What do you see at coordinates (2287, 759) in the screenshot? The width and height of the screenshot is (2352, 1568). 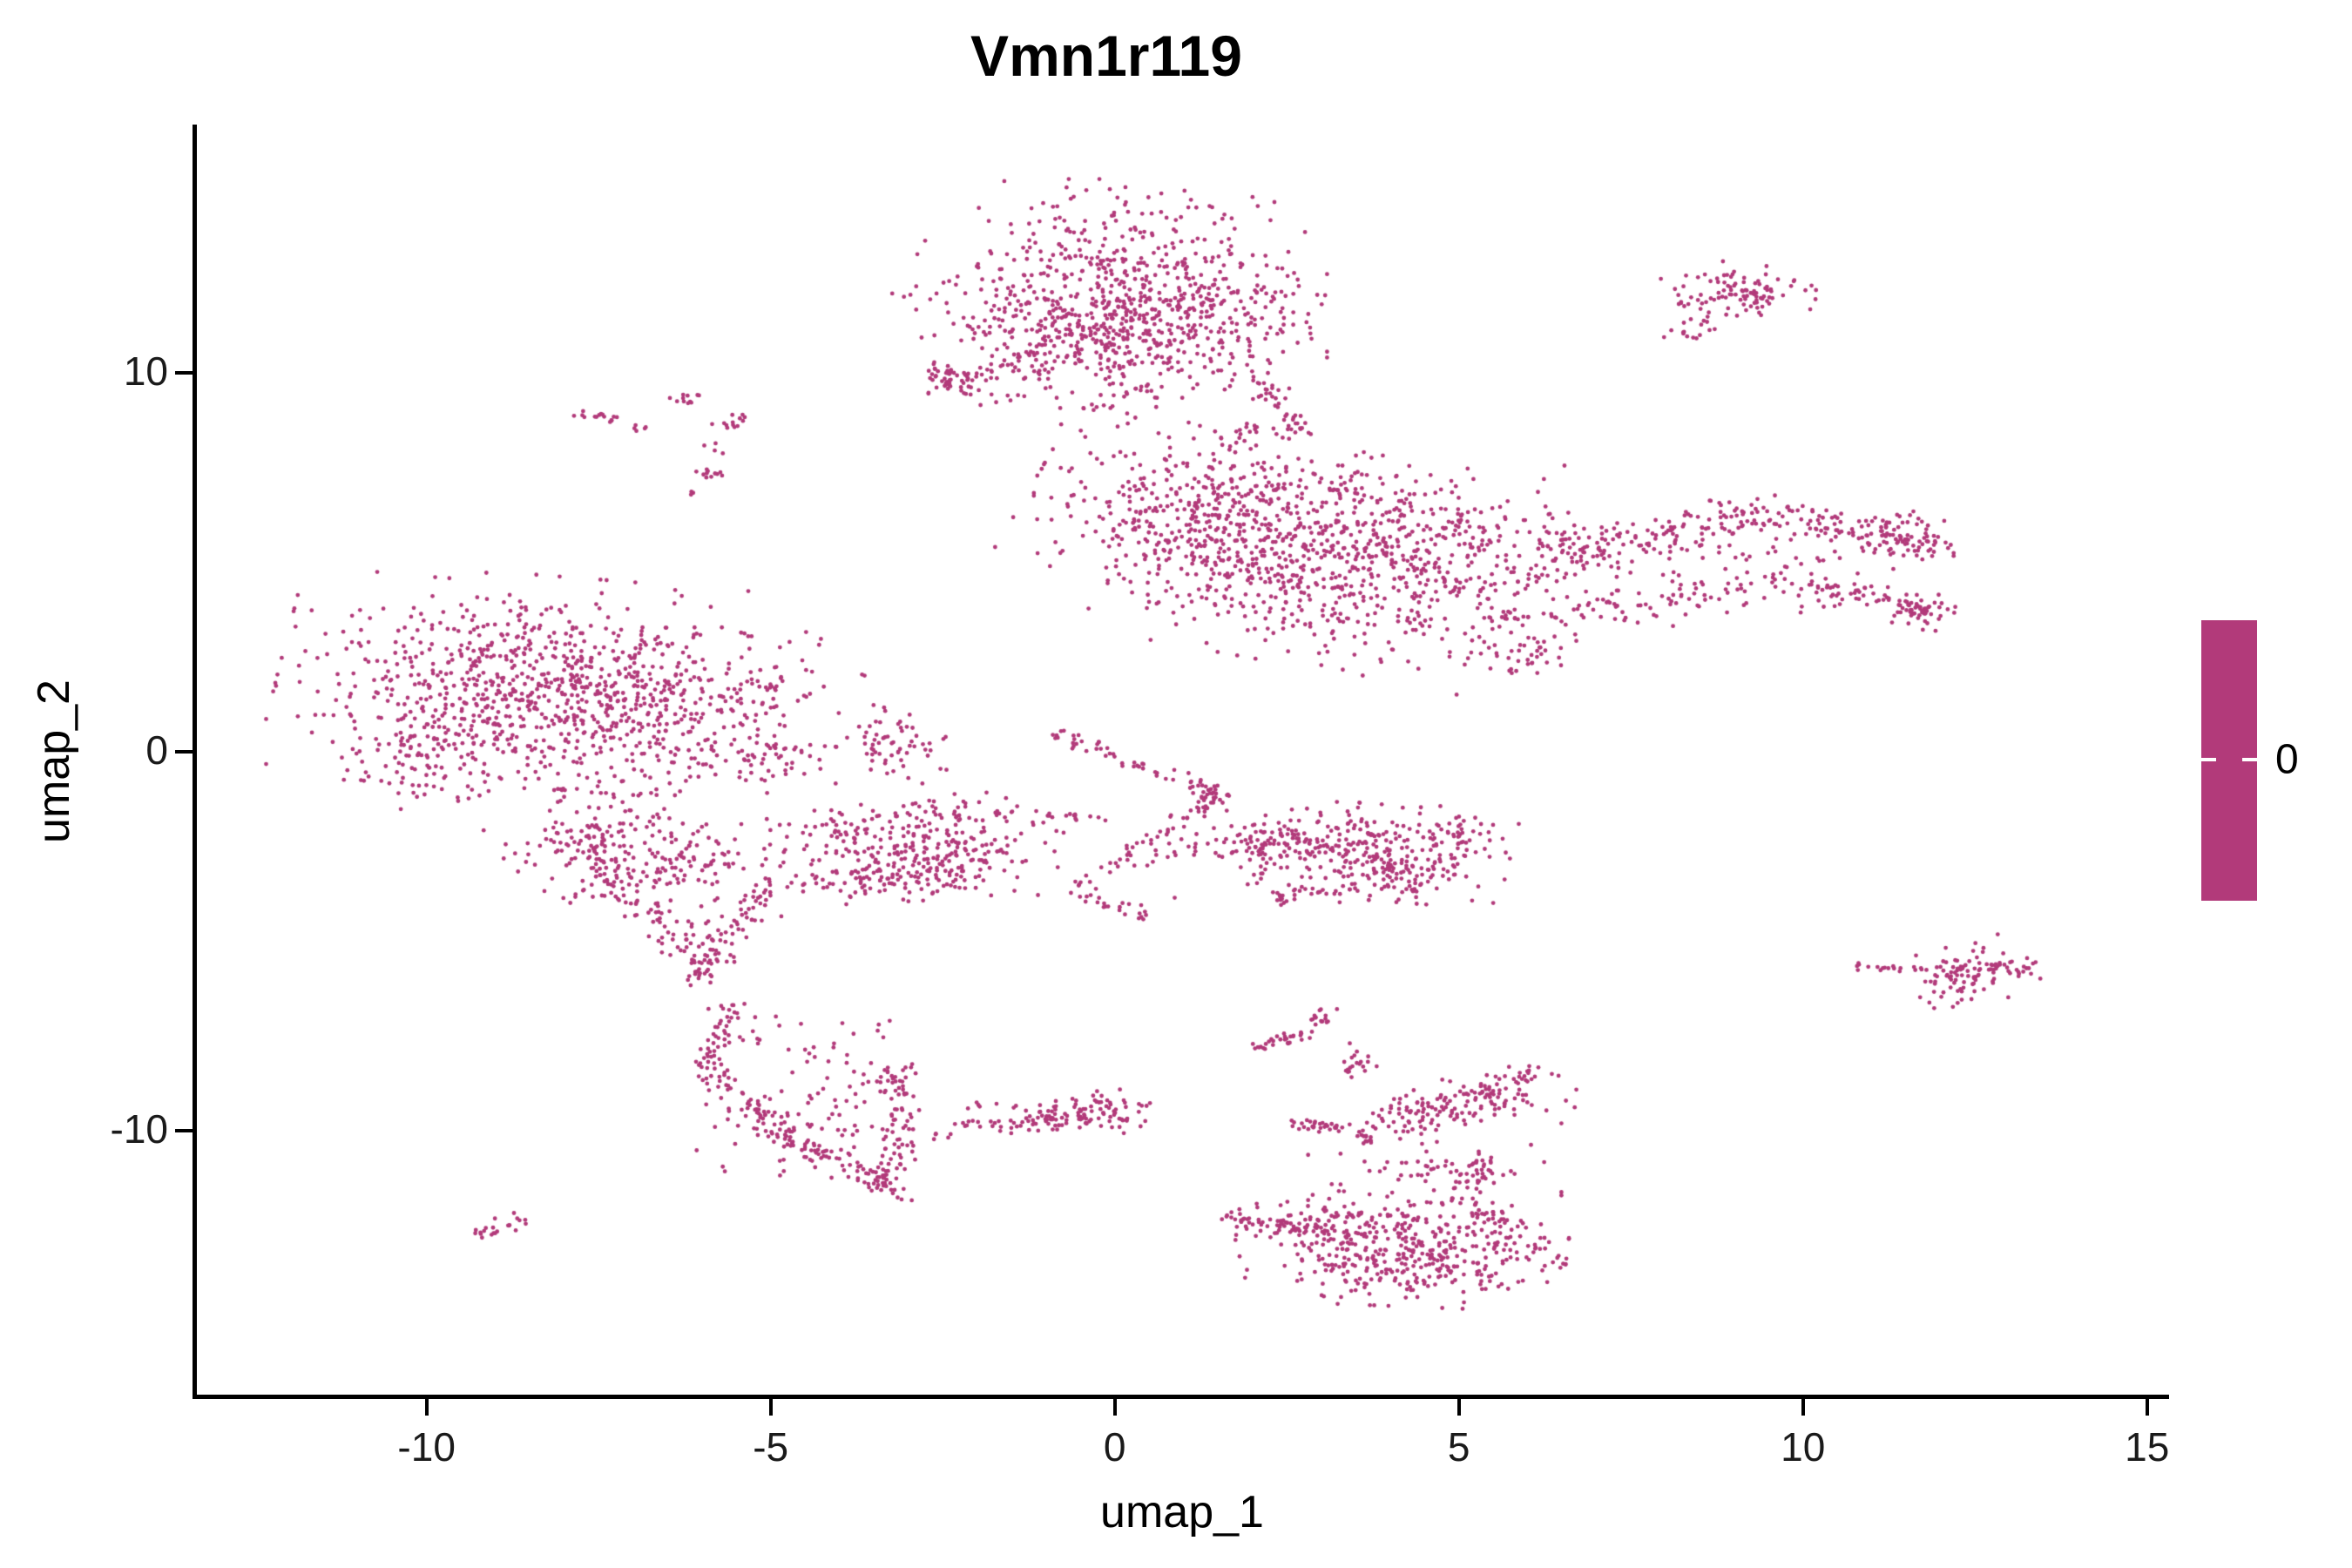 I see `legend-value-label: 0` at bounding box center [2287, 759].